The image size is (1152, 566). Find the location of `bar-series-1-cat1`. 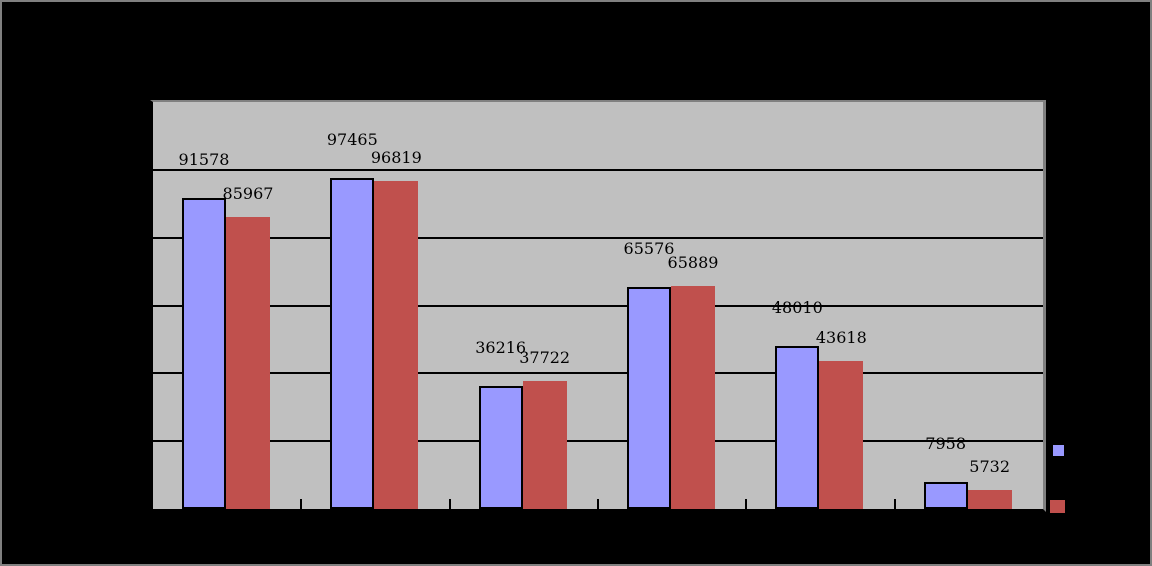

bar-series-1-cat1 is located at coordinates (204, 353).